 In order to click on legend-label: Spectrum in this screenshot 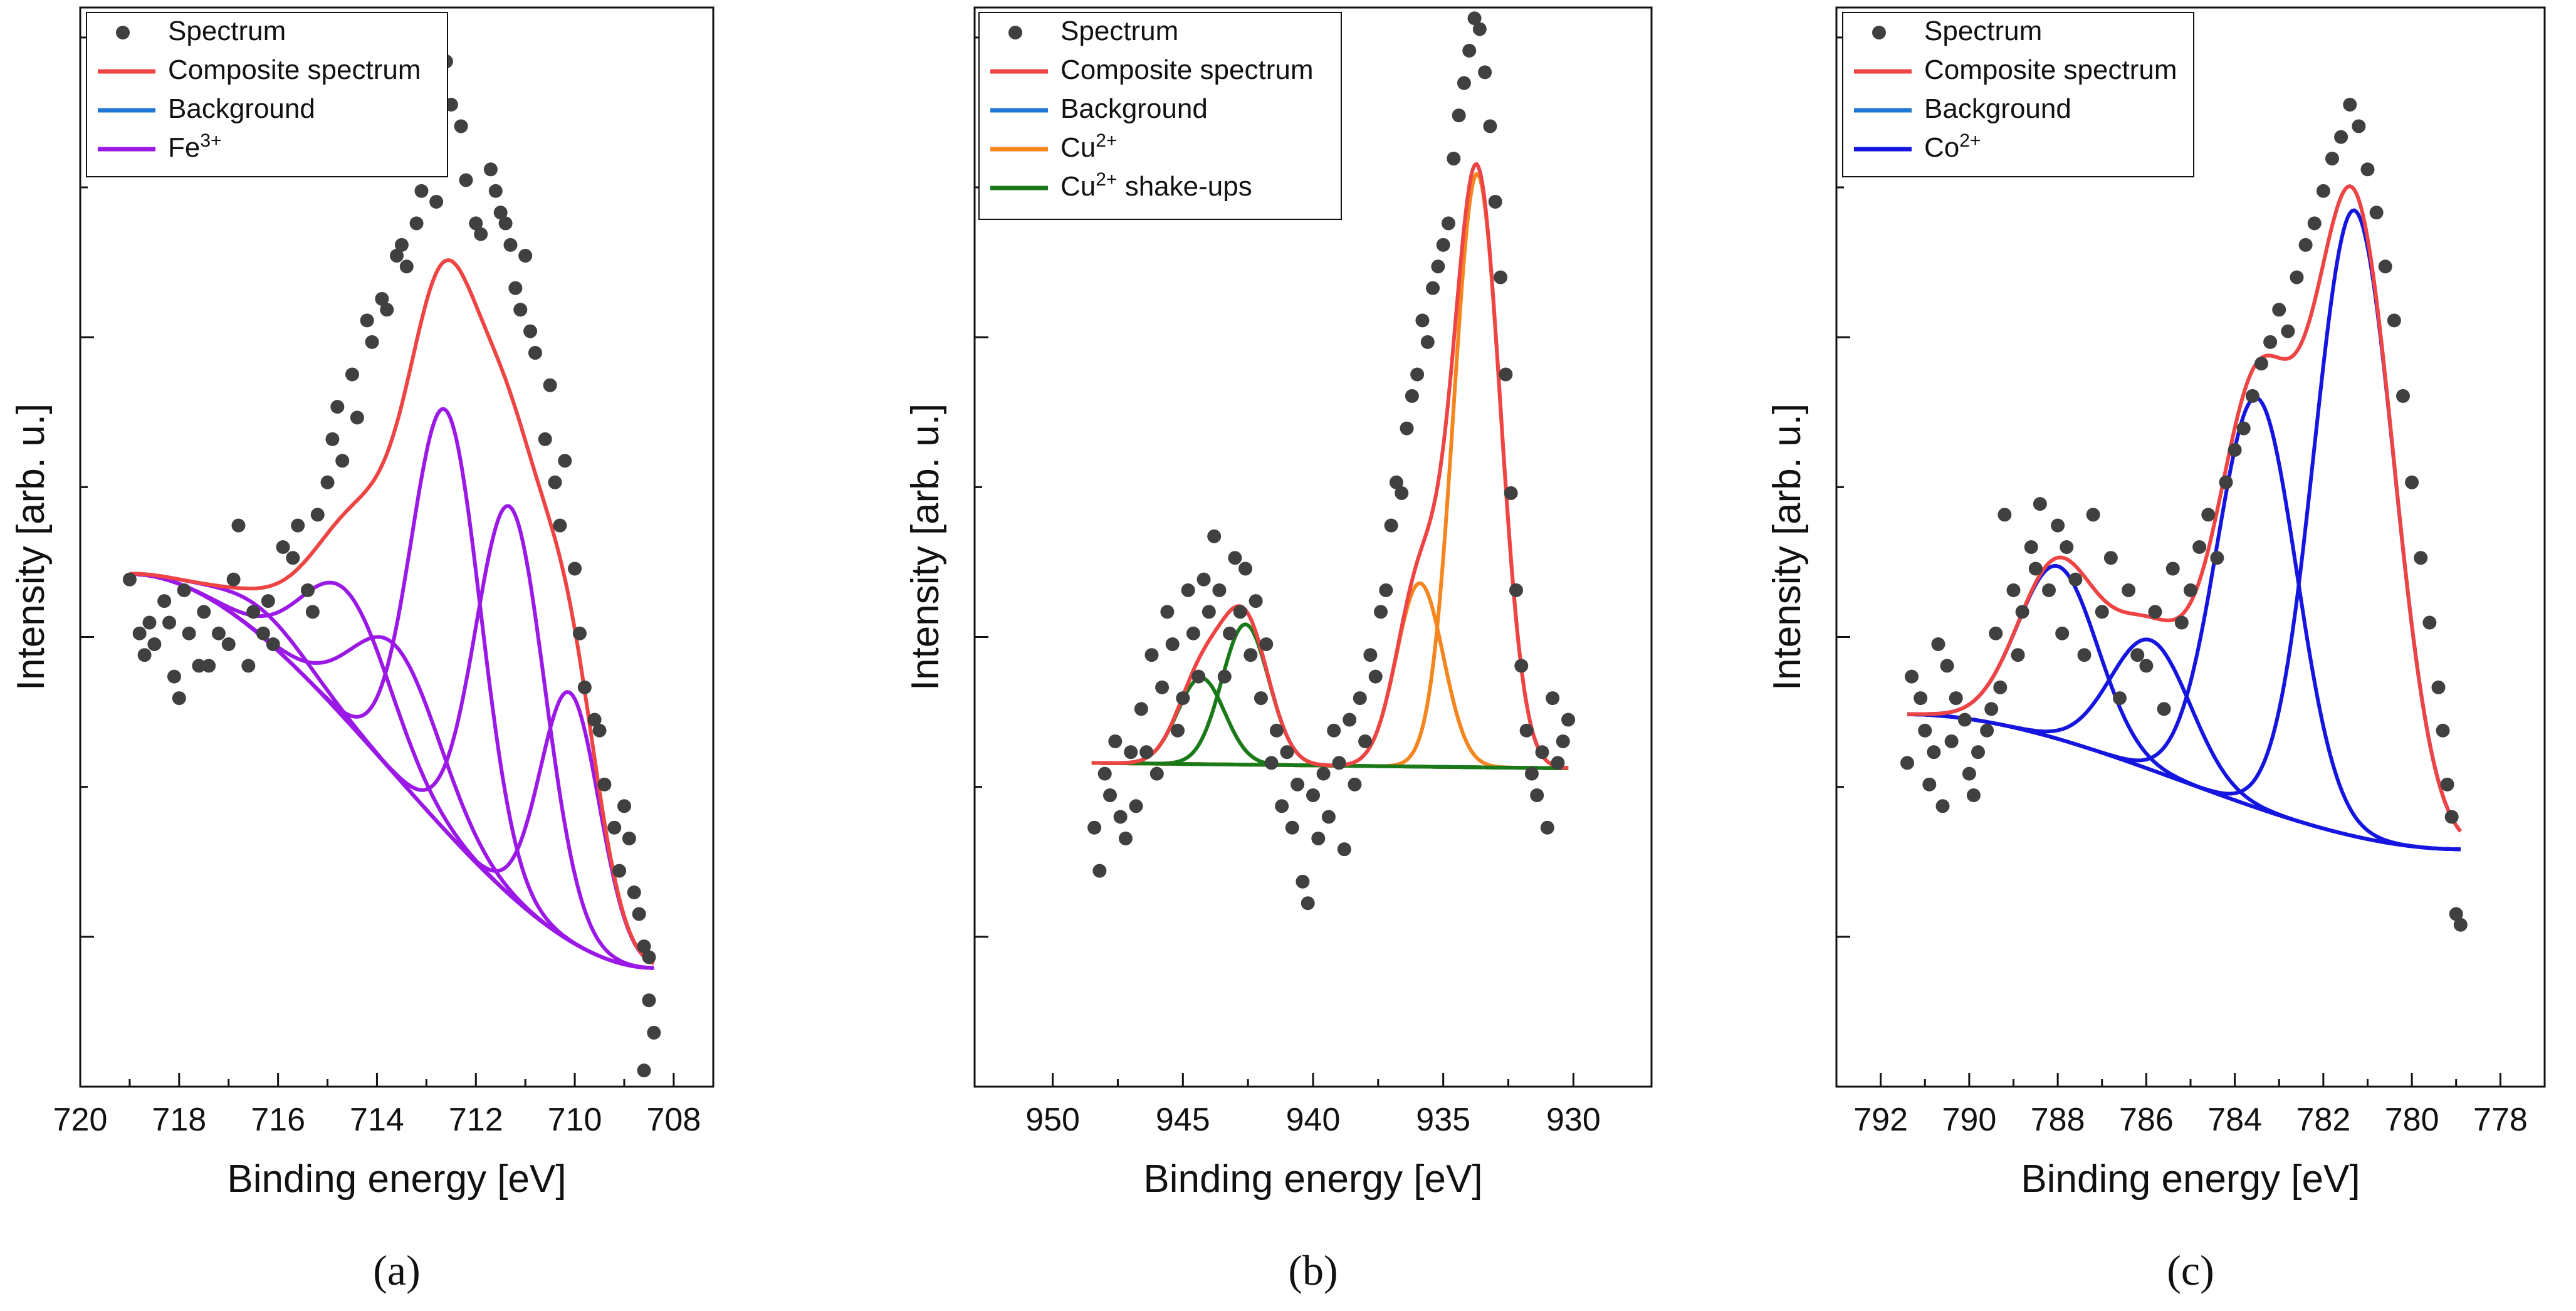, I will do `click(1983, 31)`.